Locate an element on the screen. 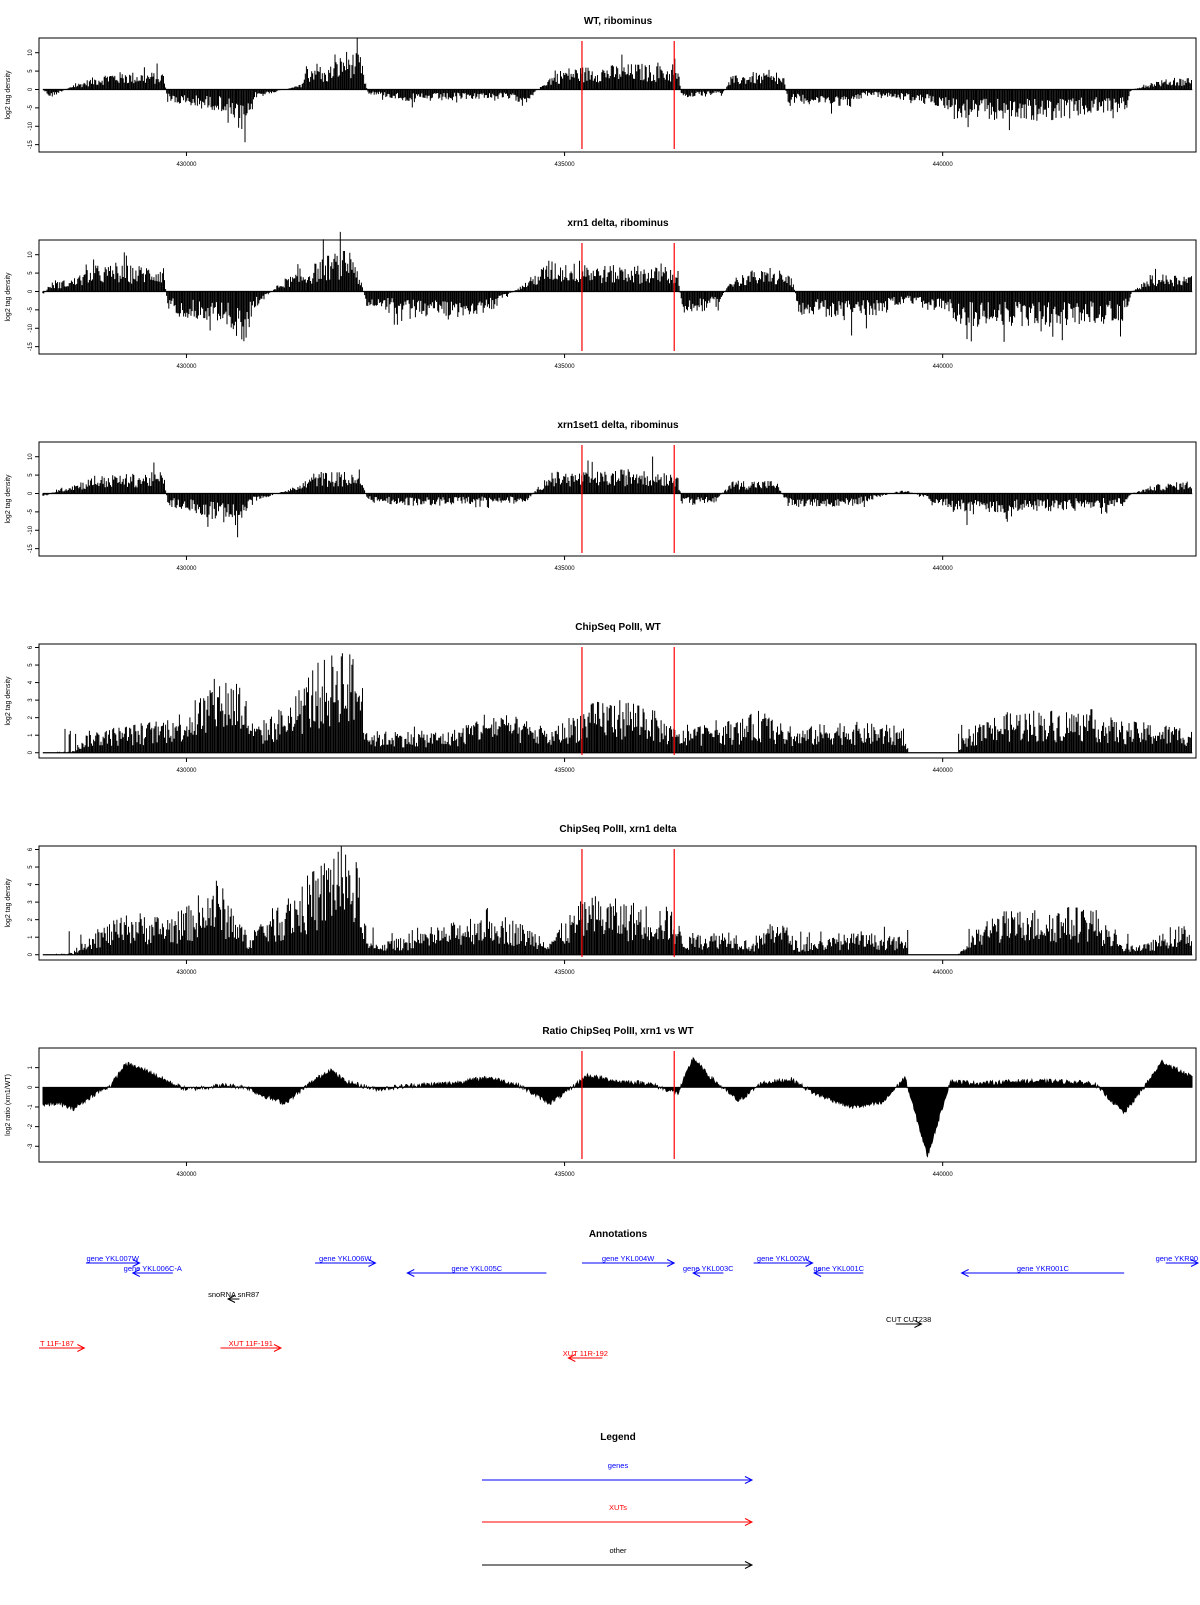 This screenshot has height=1605, width=1200. panel-title: xrn1 delta, ribominus is located at coordinates (618, 223).